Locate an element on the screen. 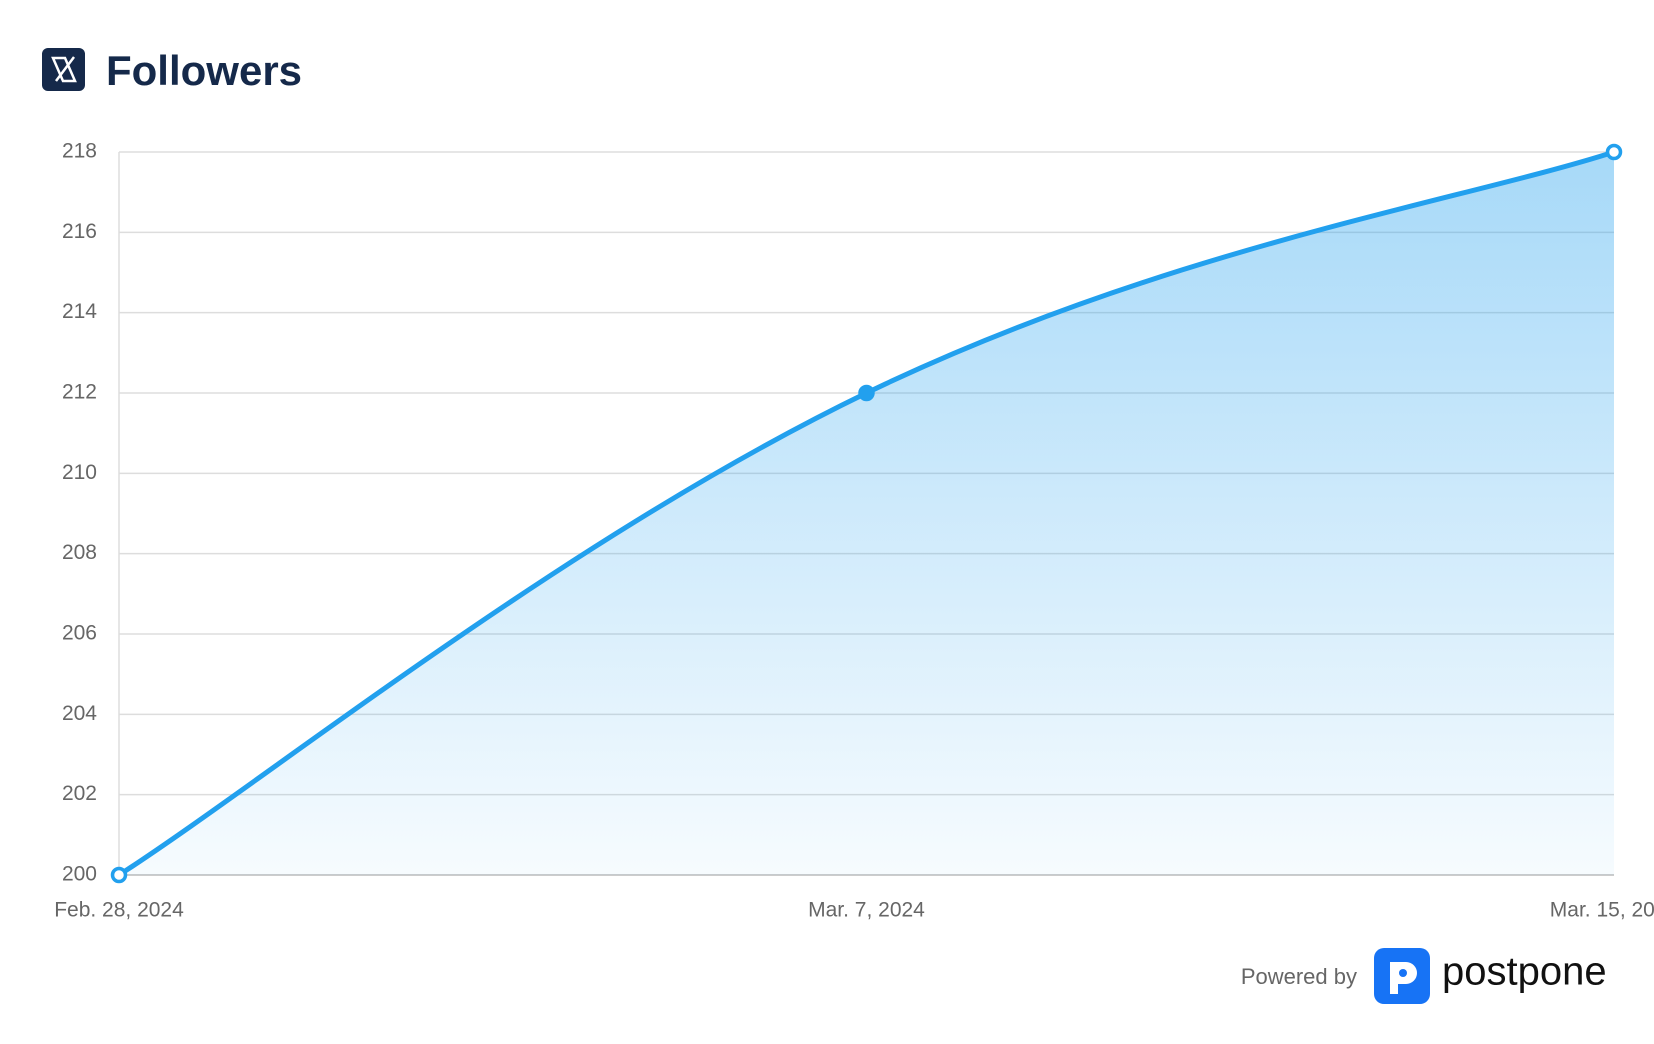  y-tick-label: 208 is located at coordinates (79, 552).